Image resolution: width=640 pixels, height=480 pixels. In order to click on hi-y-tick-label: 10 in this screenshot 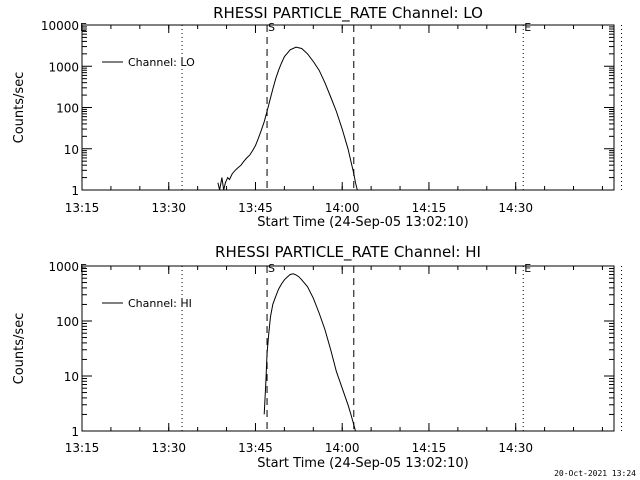, I will do `click(71, 377)`.